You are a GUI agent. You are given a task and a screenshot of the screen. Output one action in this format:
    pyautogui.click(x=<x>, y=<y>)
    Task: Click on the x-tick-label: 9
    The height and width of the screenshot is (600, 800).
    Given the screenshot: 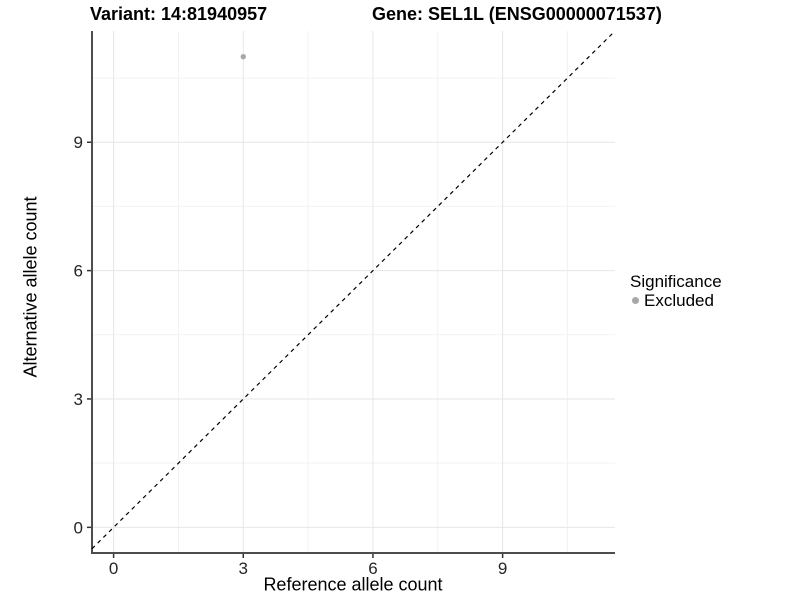 What is the action you would take?
    pyautogui.click(x=502, y=568)
    